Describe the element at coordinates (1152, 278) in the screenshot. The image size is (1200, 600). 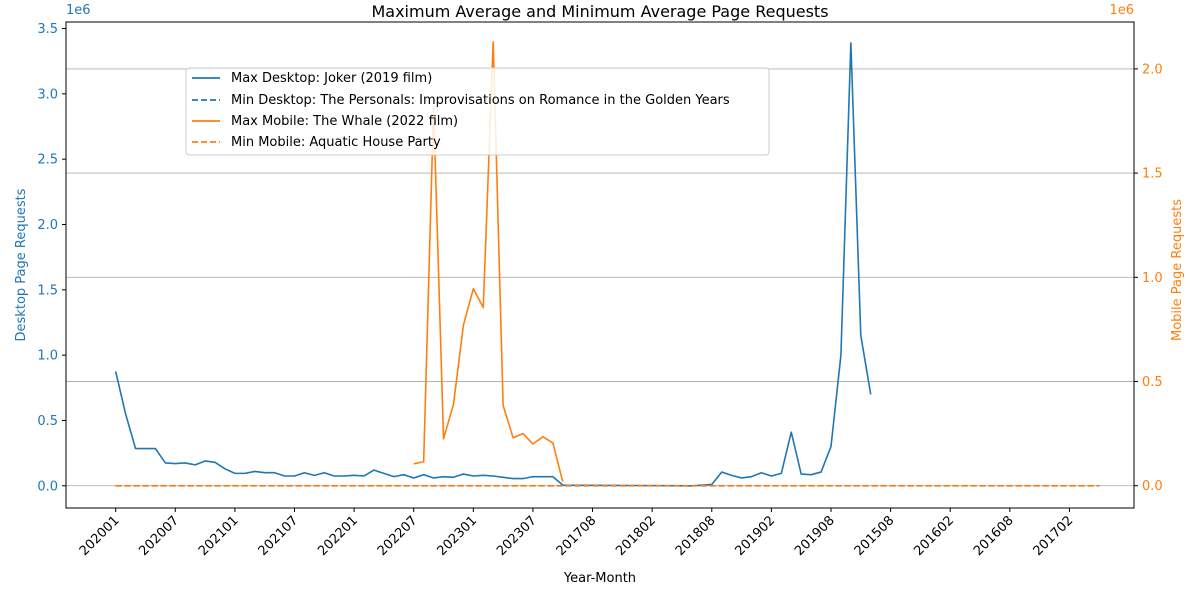
I see `right-y-tick-label-2: 1.0` at that location.